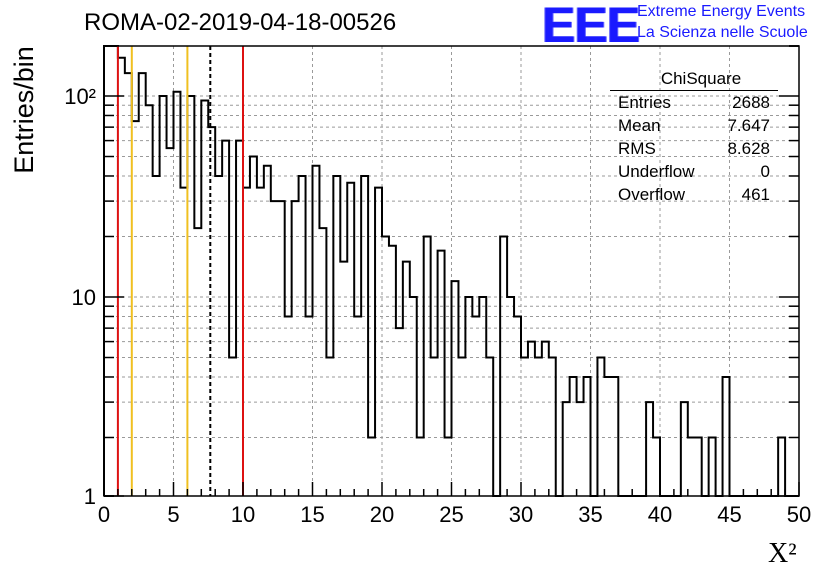  Describe the element at coordinates (656, 171) in the screenshot. I see `stat-name: Underflow` at that location.